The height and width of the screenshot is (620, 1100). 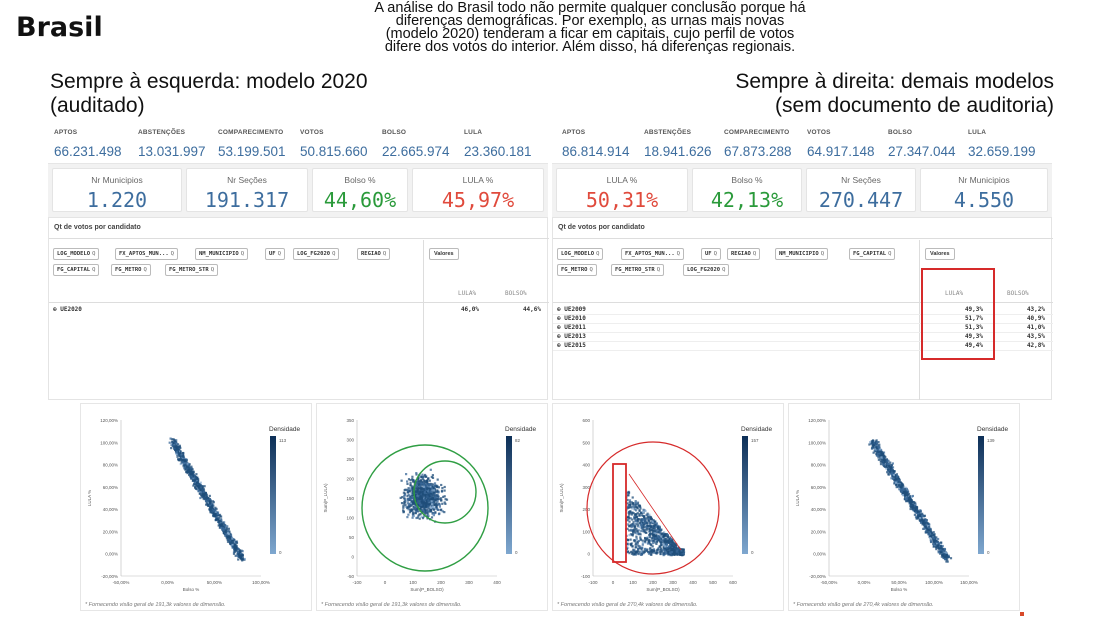 I want to click on card-bolso-pct: Bolso % 42,13%, so click(x=747, y=190).